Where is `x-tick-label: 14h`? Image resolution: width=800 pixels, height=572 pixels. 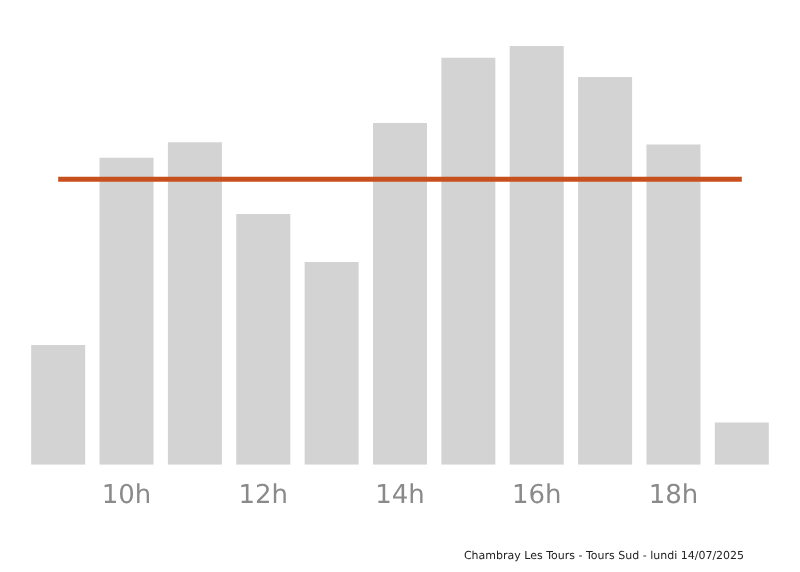 x-tick-label: 14h is located at coordinates (400, 496).